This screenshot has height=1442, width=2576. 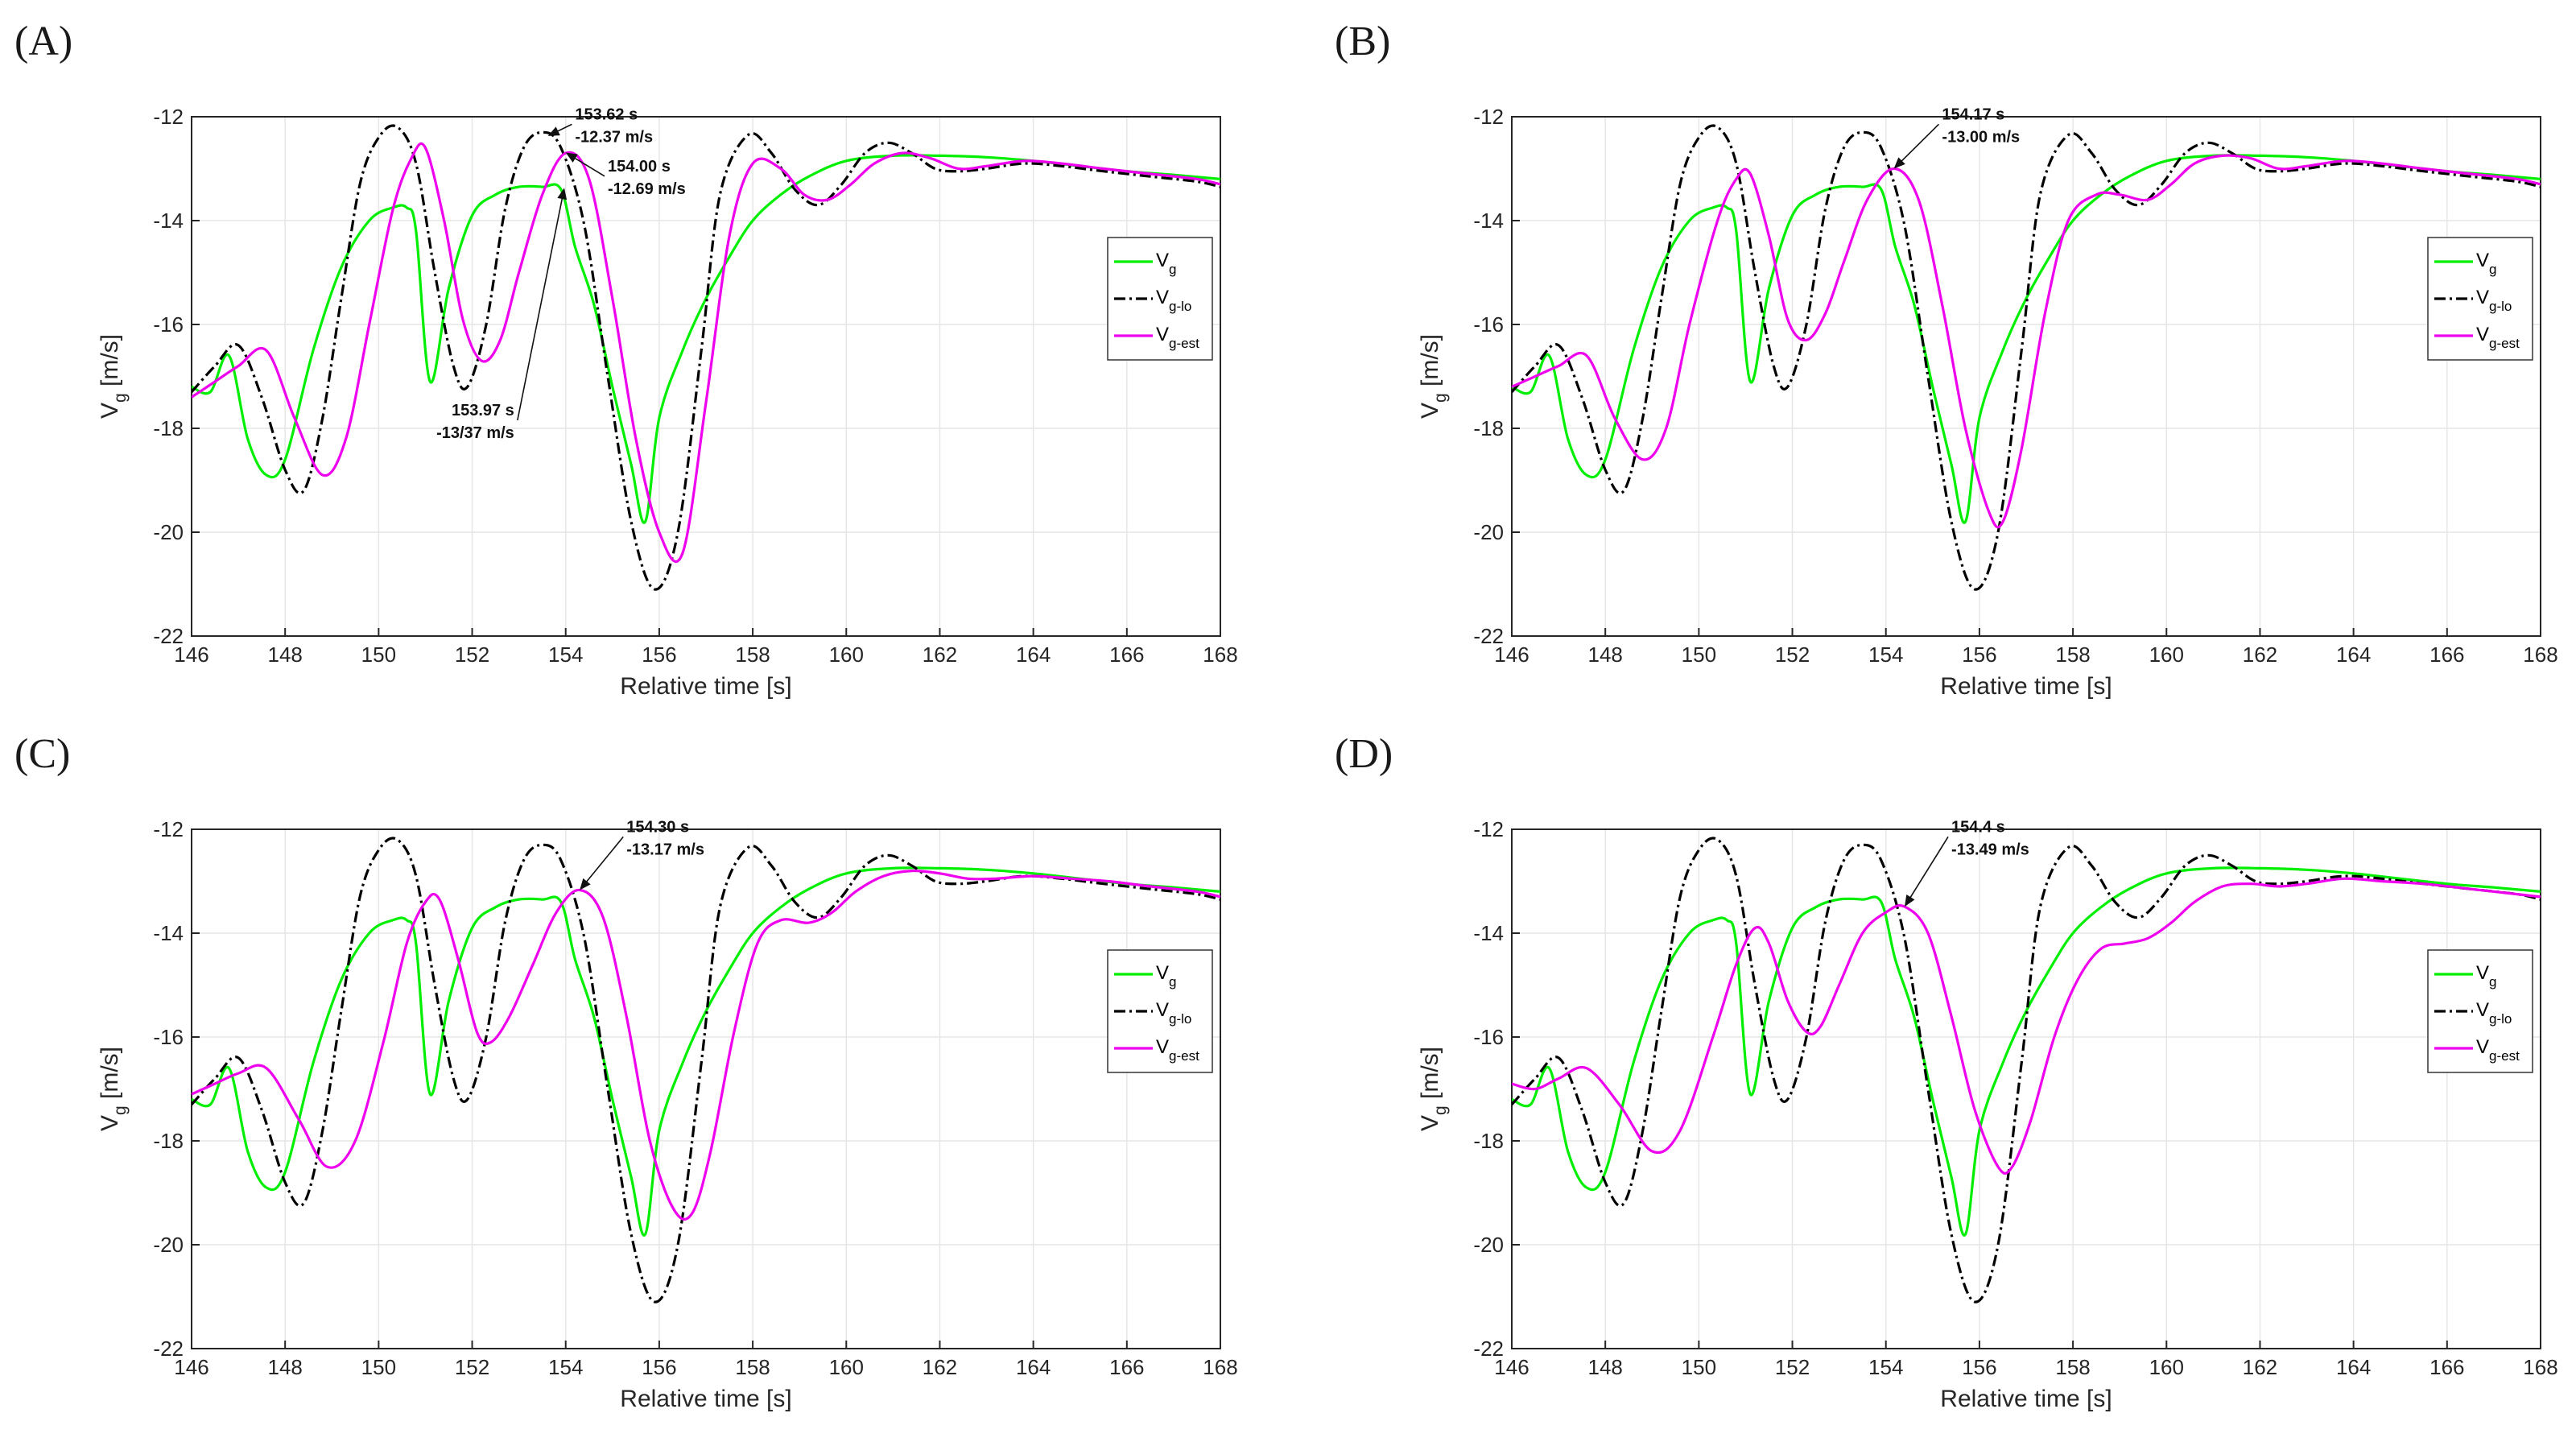 What do you see at coordinates (606, 114) in the screenshot?
I see `annotation-time: 153.62 s` at bounding box center [606, 114].